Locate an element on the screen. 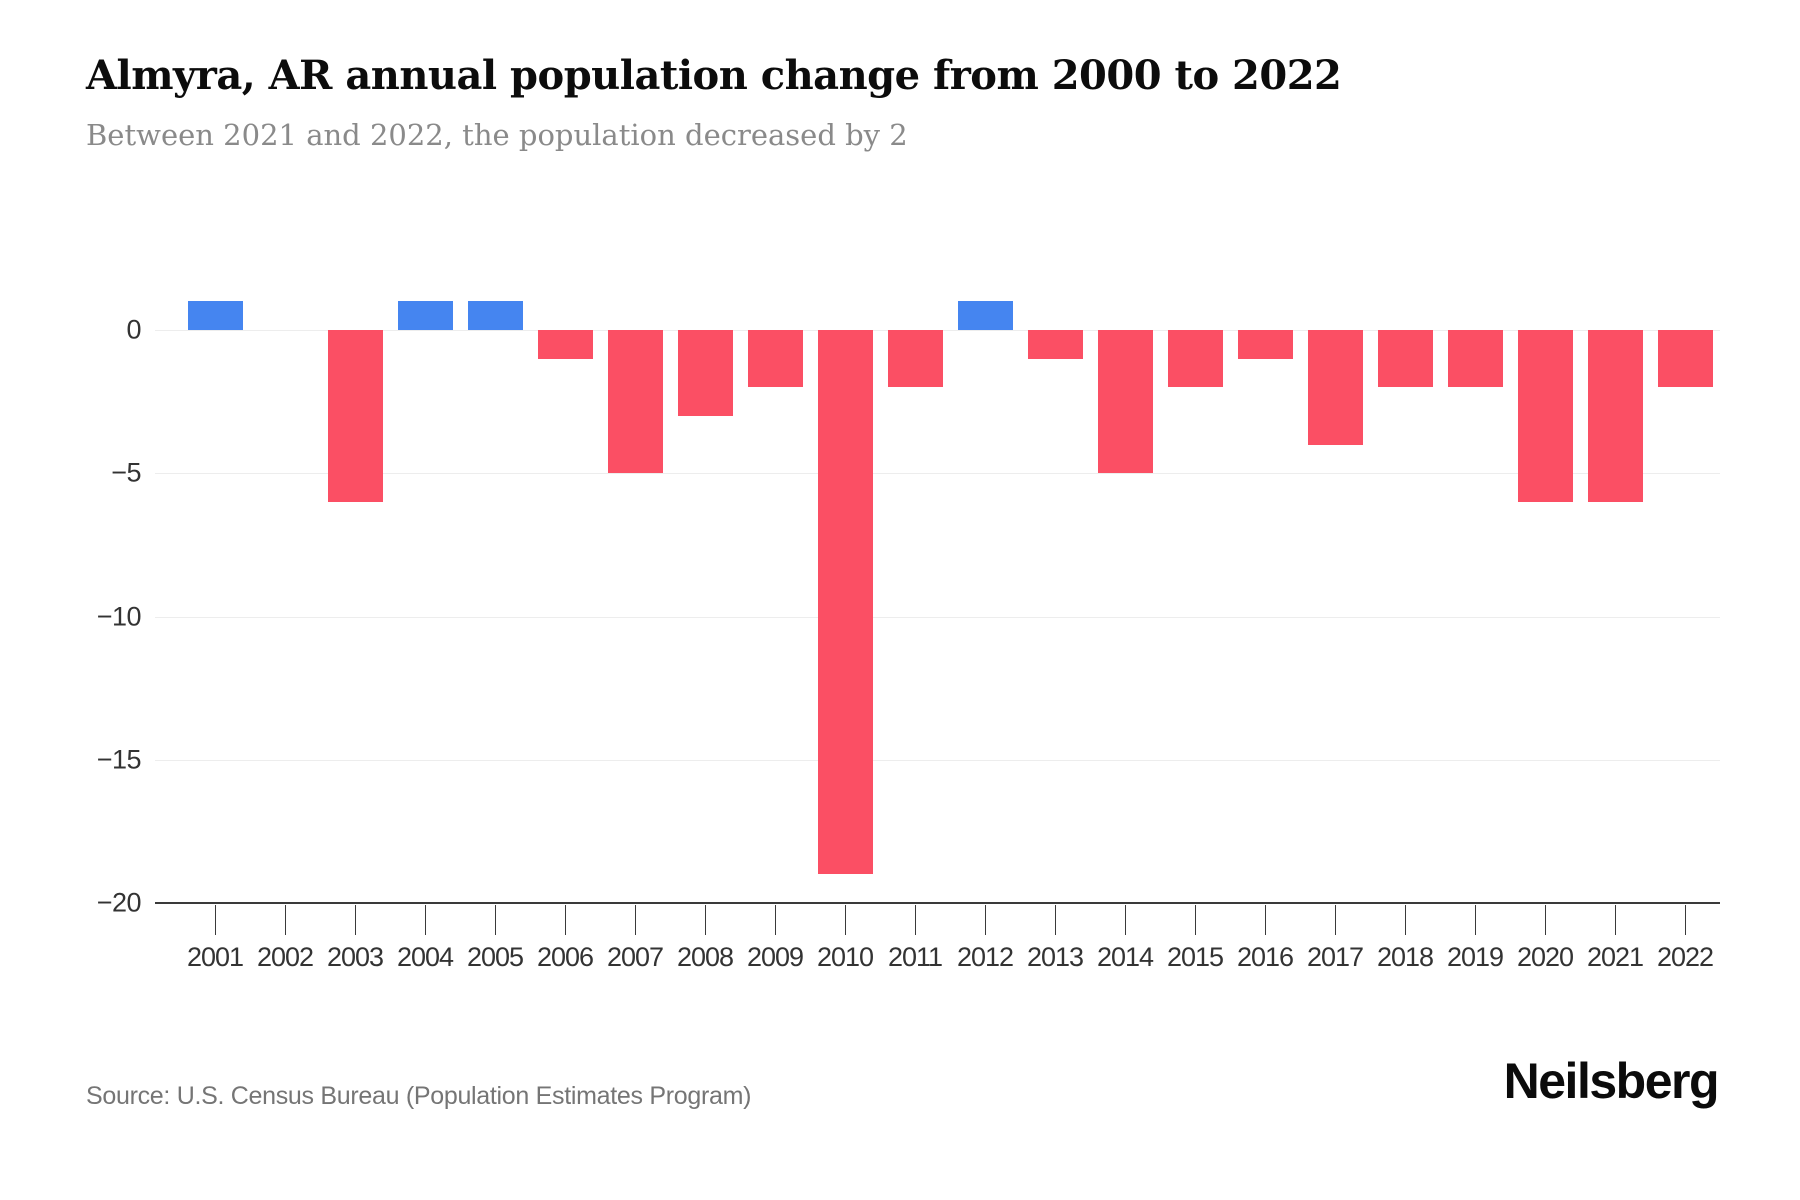 Image resolution: width=1800 pixels, height=1200 pixels. bar-2009 is located at coordinates (775, 359).